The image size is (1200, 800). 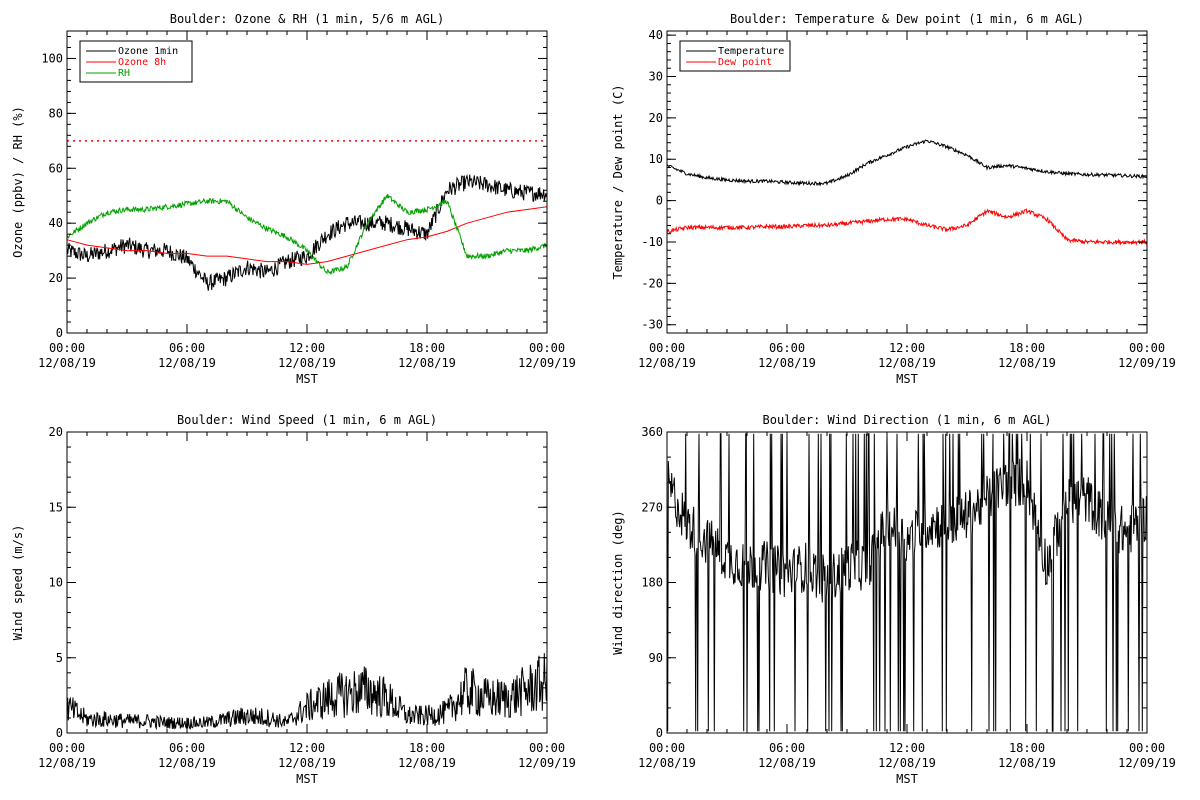 What do you see at coordinates (307, 692) in the screenshot?
I see `series-line-data` at bounding box center [307, 692].